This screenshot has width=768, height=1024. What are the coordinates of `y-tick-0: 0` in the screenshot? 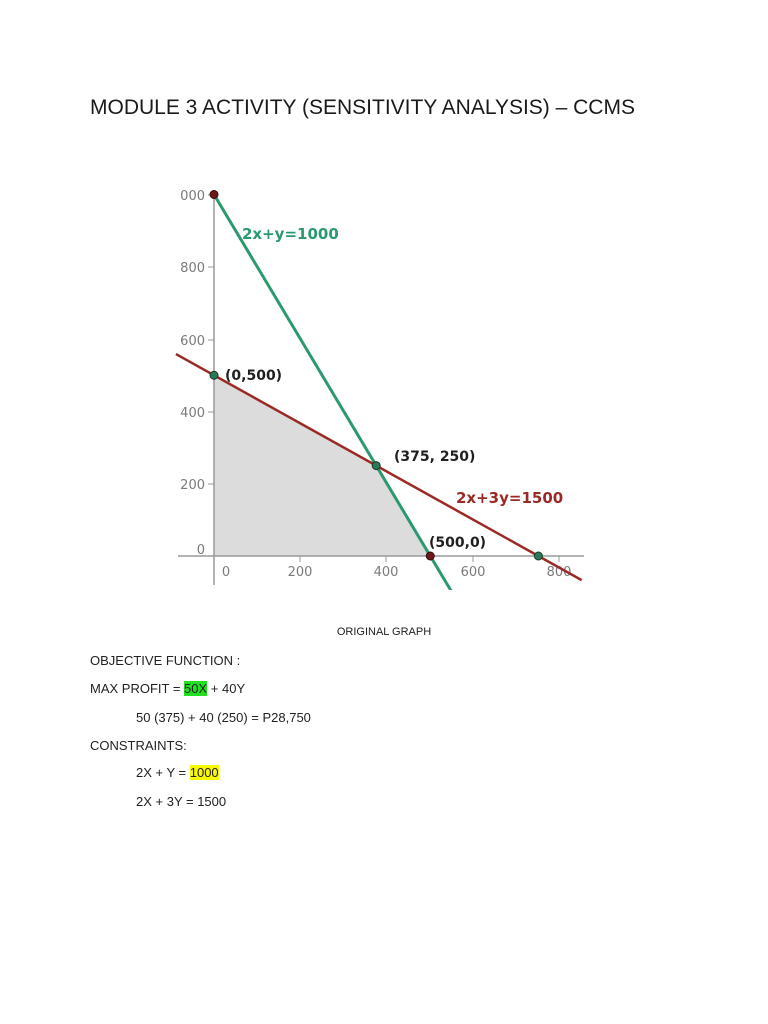 It's located at (205, 550).